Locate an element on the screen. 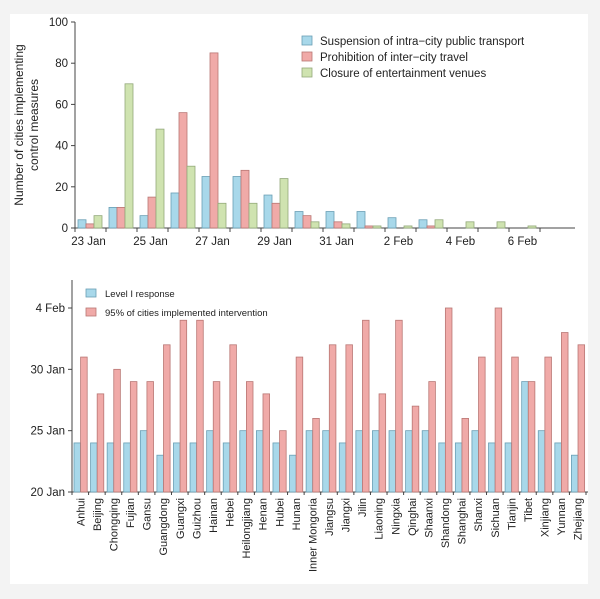 The width and height of the screenshot is (600, 599). top-x-tick-label: 23 Jan is located at coordinates (88, 242).